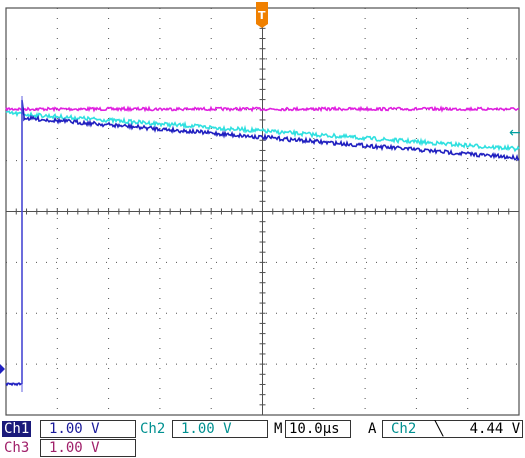 The image size is (525, 458). Describe the element at coordinates (153, 429) in the screenshot. I see `ch2-label: Ch2` at that location.